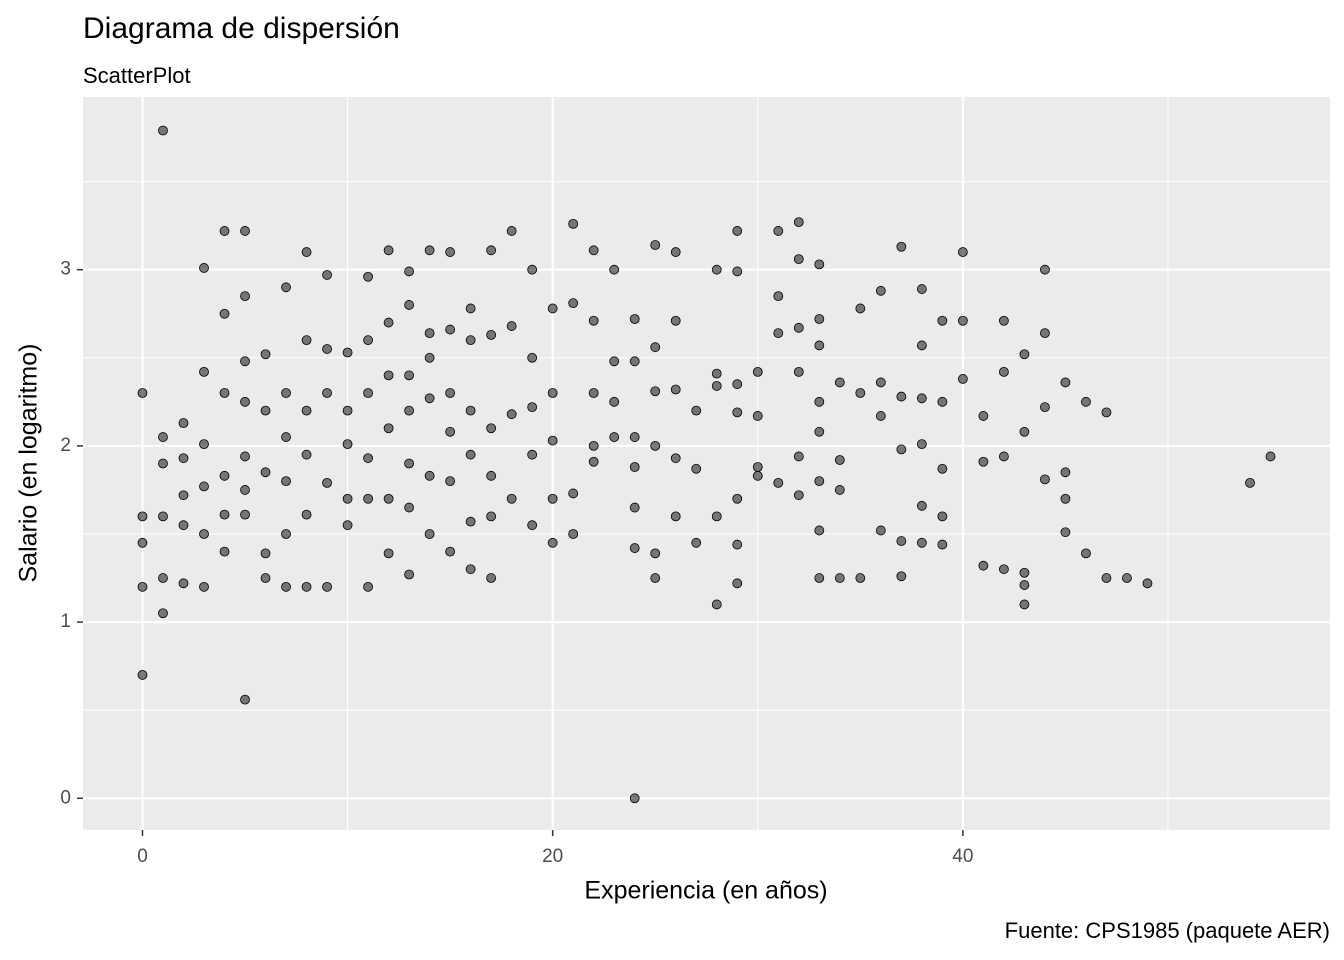  Describe the element at coordinates (241, 28) in the screenshot. I see `chart-title: Diagrama de dispersión` at that location.